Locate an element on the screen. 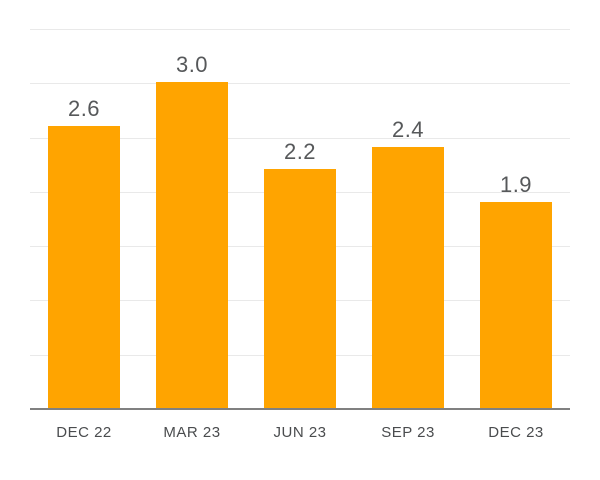  bar-value-label: 3.0 is located at coordinates (192, 65).